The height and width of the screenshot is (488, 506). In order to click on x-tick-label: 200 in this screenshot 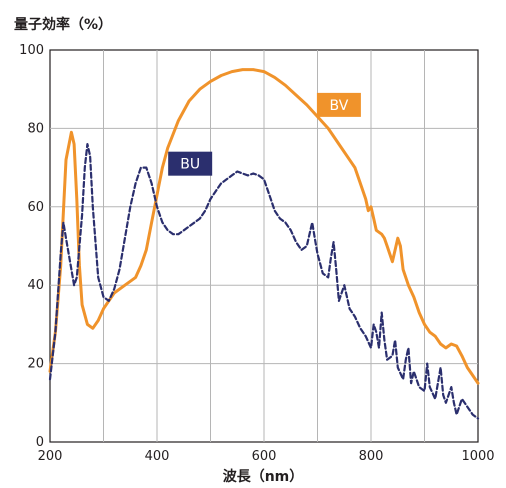, I will do `click(50, 456)`.